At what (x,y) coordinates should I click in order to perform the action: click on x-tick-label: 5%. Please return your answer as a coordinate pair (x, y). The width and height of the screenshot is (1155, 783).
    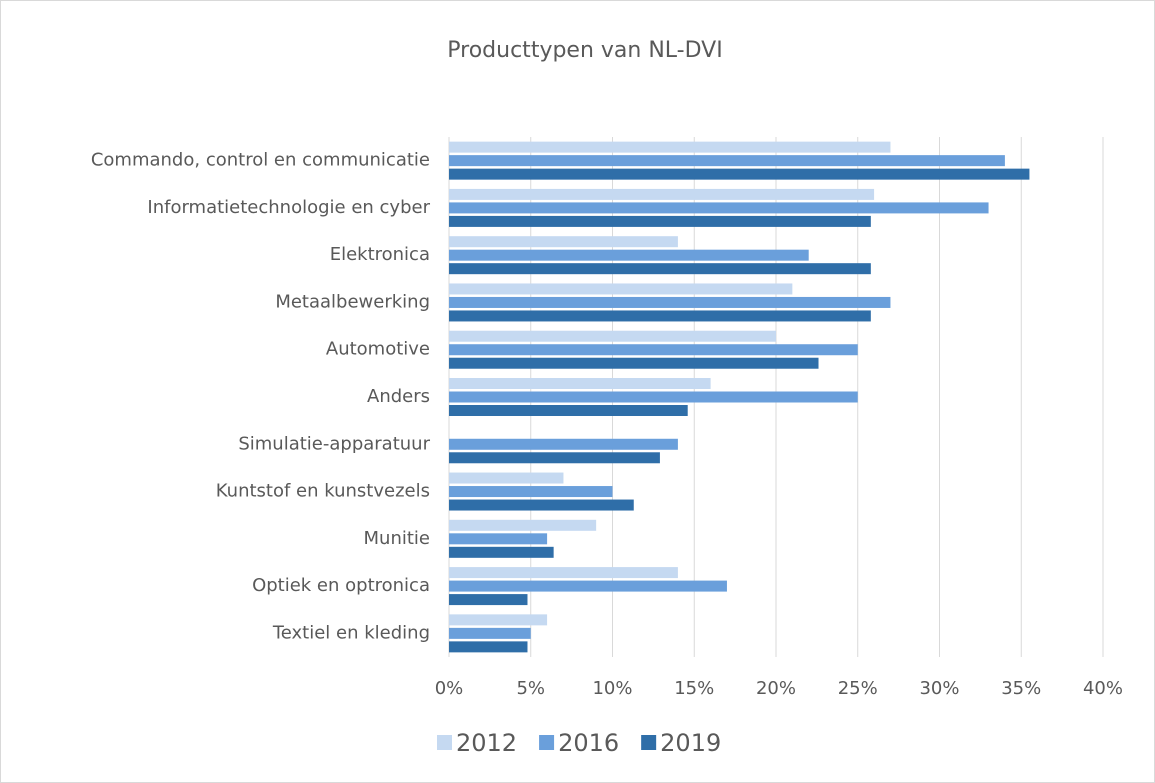
    Looking at the image, I should click on (530, 688).